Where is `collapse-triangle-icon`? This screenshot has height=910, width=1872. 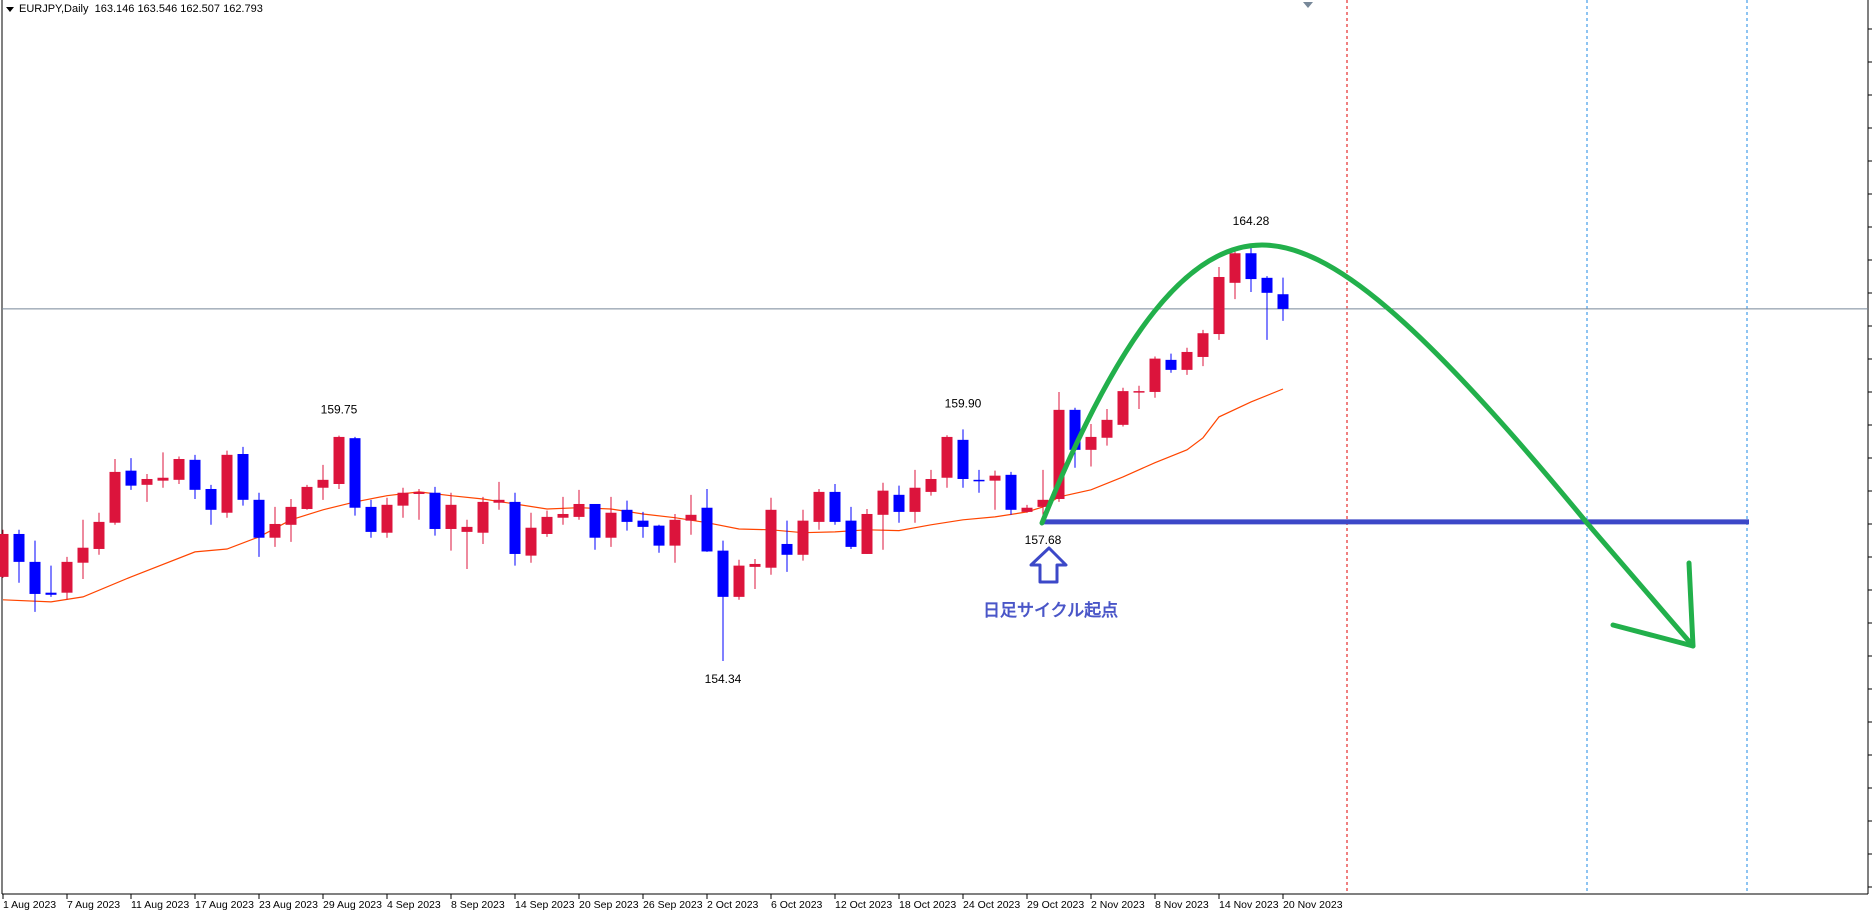
collapse-triangle-icon is located at coordinates (10, 9).